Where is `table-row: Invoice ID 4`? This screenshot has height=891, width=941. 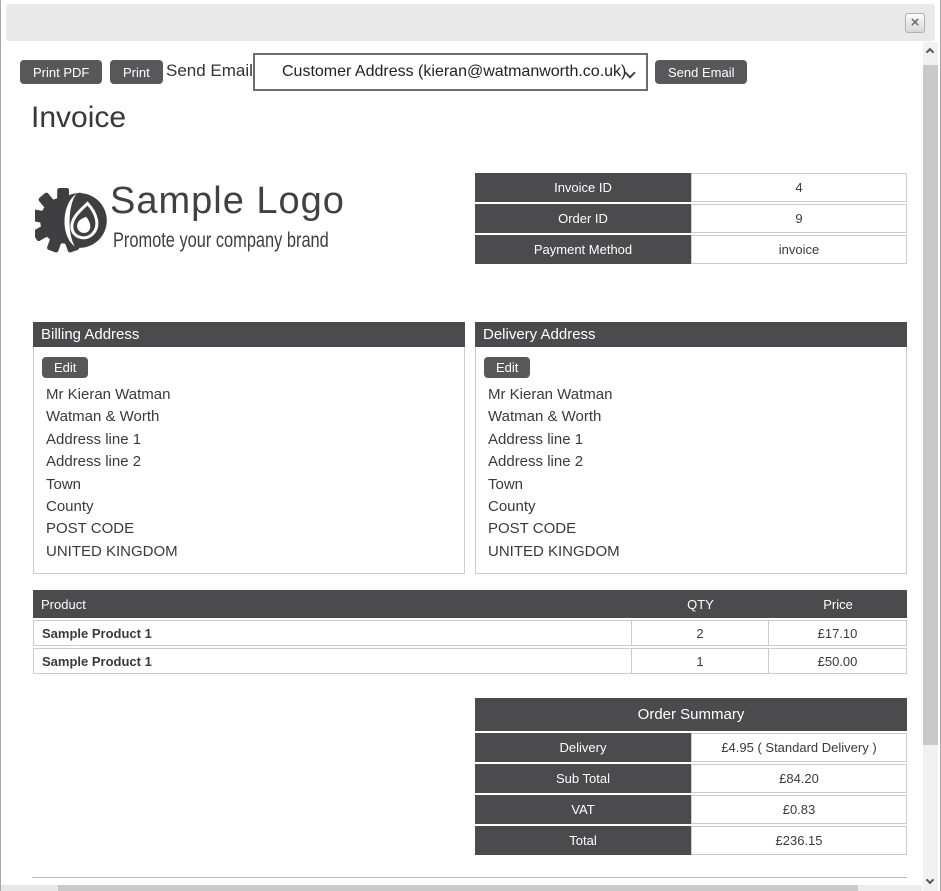 table-row: Invoice ID 4 is located at coordinates (691, 187).